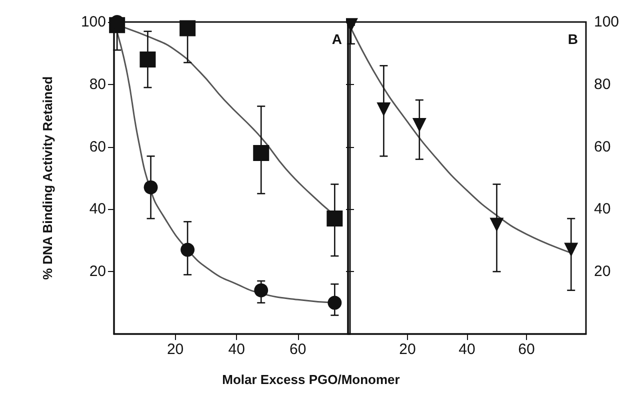 The width and height of the screenshot is (622, 400). What do you see at coordinates (311, 379) in the screenshot?
I see `x-axis-title: Molar Excess PGO/Monomer` at bounding box center [311, 379].